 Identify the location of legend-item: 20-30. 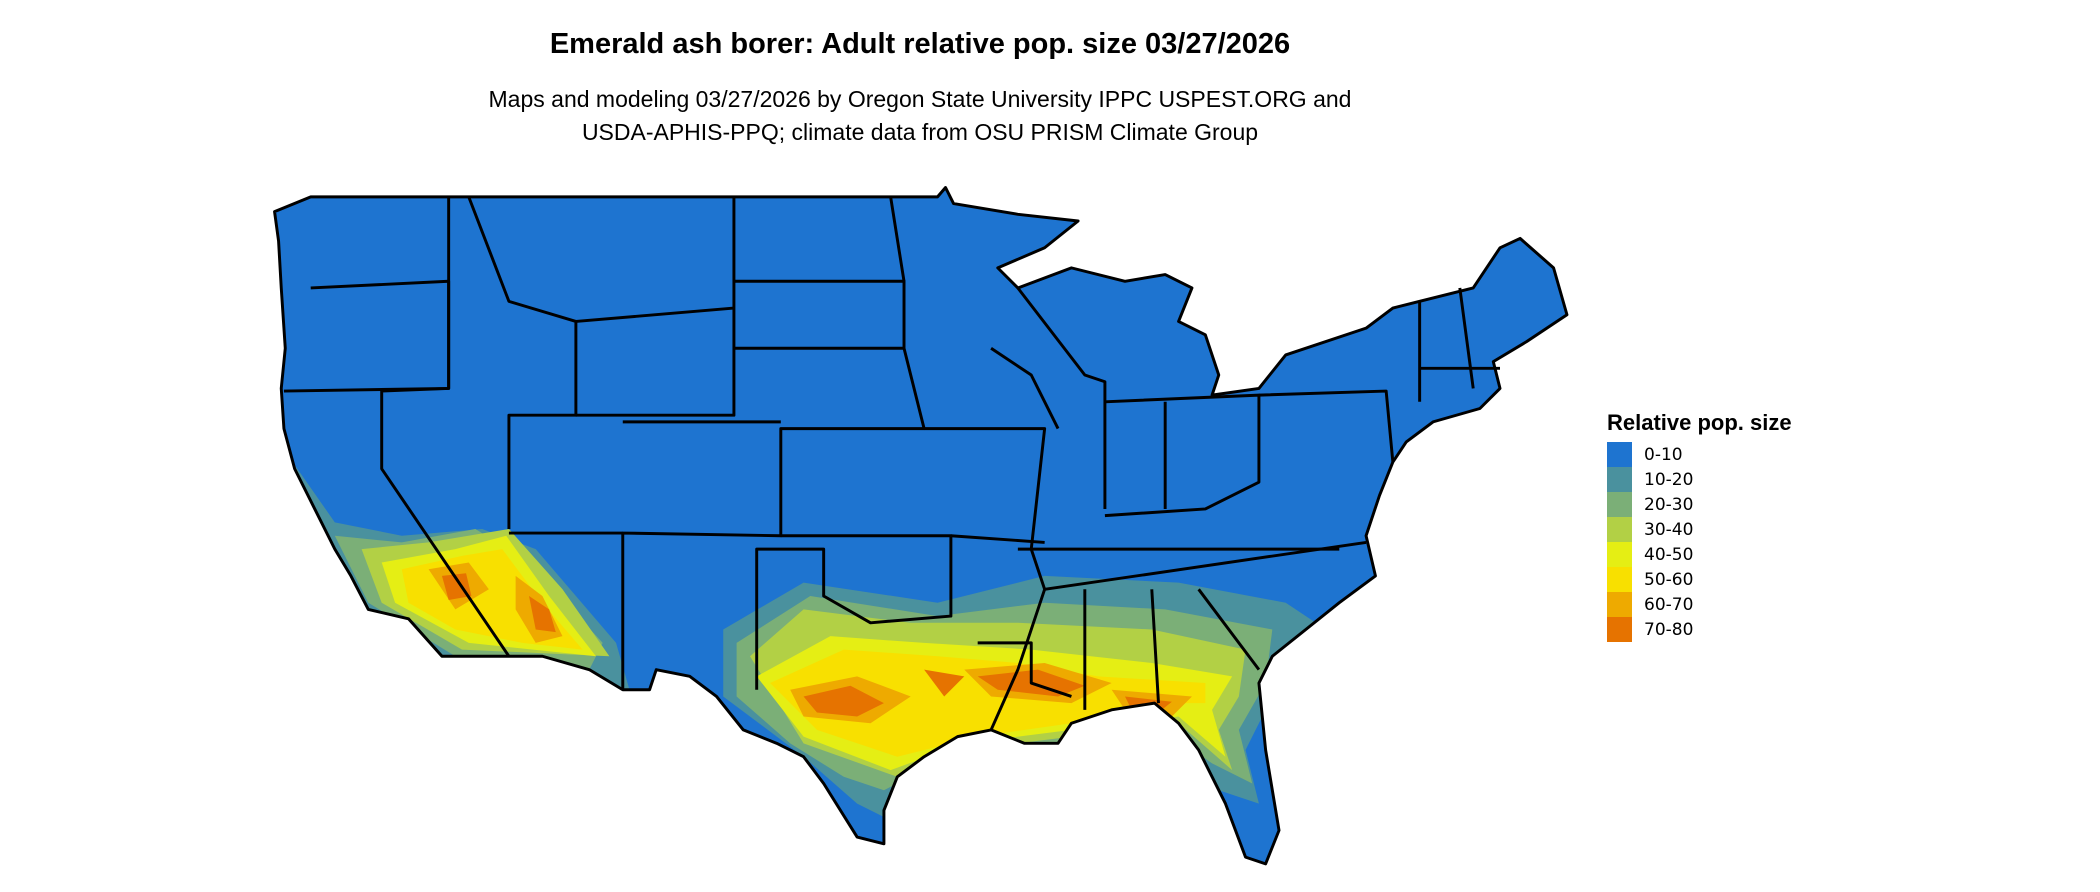
(1699, 504).